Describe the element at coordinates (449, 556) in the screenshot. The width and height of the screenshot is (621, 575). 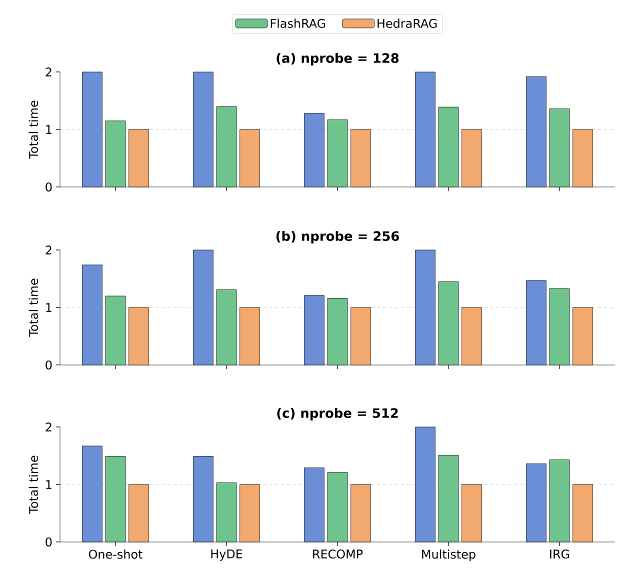
I see `x-tick-label: Multistep` at that location.